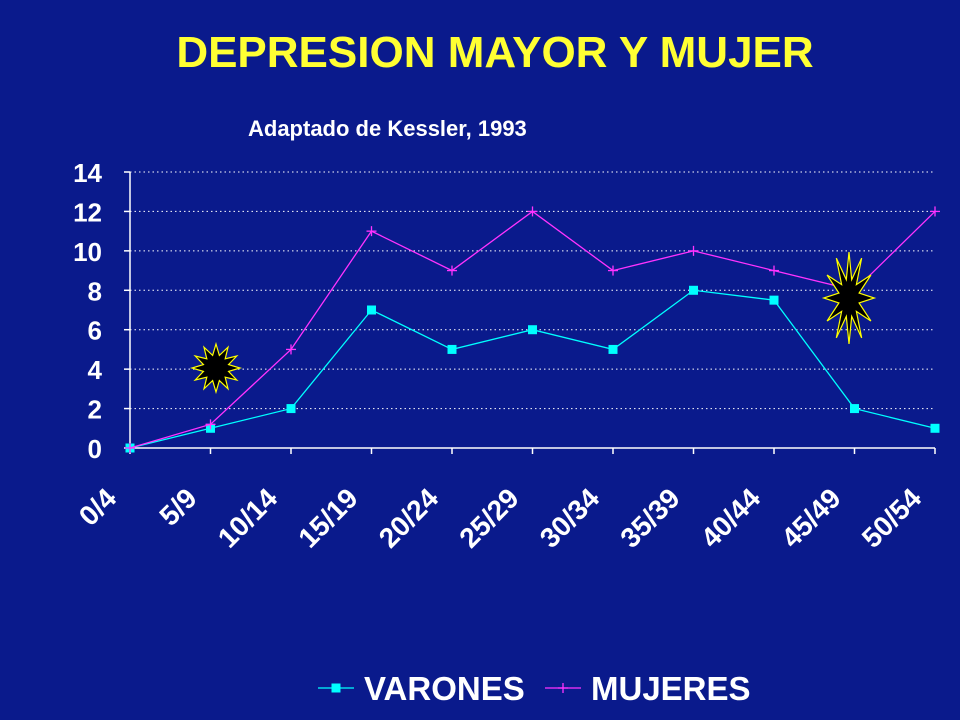 The height and width of the screenshot is (720, 960). I want to click on slide-subtitle: Adaptado de Kessler, 1993, so click(387, 128).